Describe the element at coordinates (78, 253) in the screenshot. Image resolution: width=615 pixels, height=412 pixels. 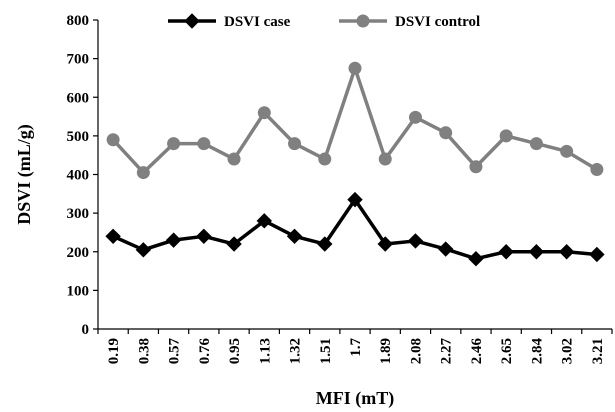
I see `y-tick-label: 200` at that location.